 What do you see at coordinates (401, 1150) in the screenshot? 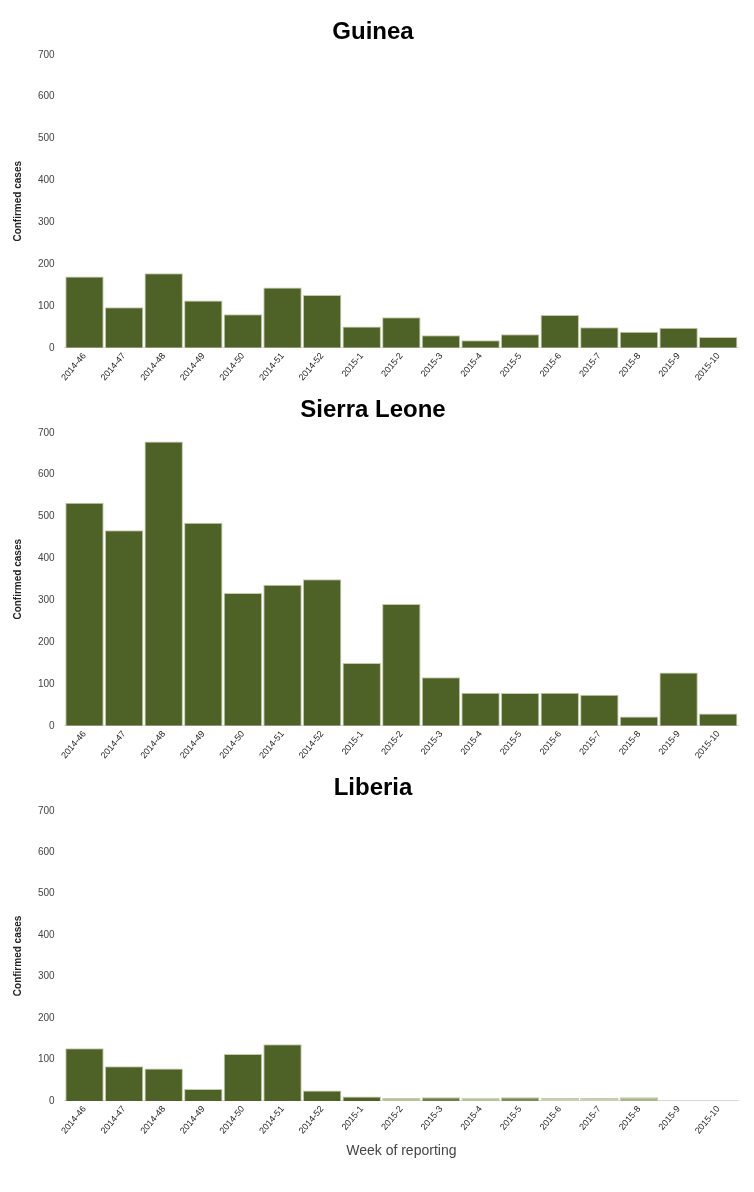
I see `x-axis-title: Week of reporting` at bounding box center [401, 1150].